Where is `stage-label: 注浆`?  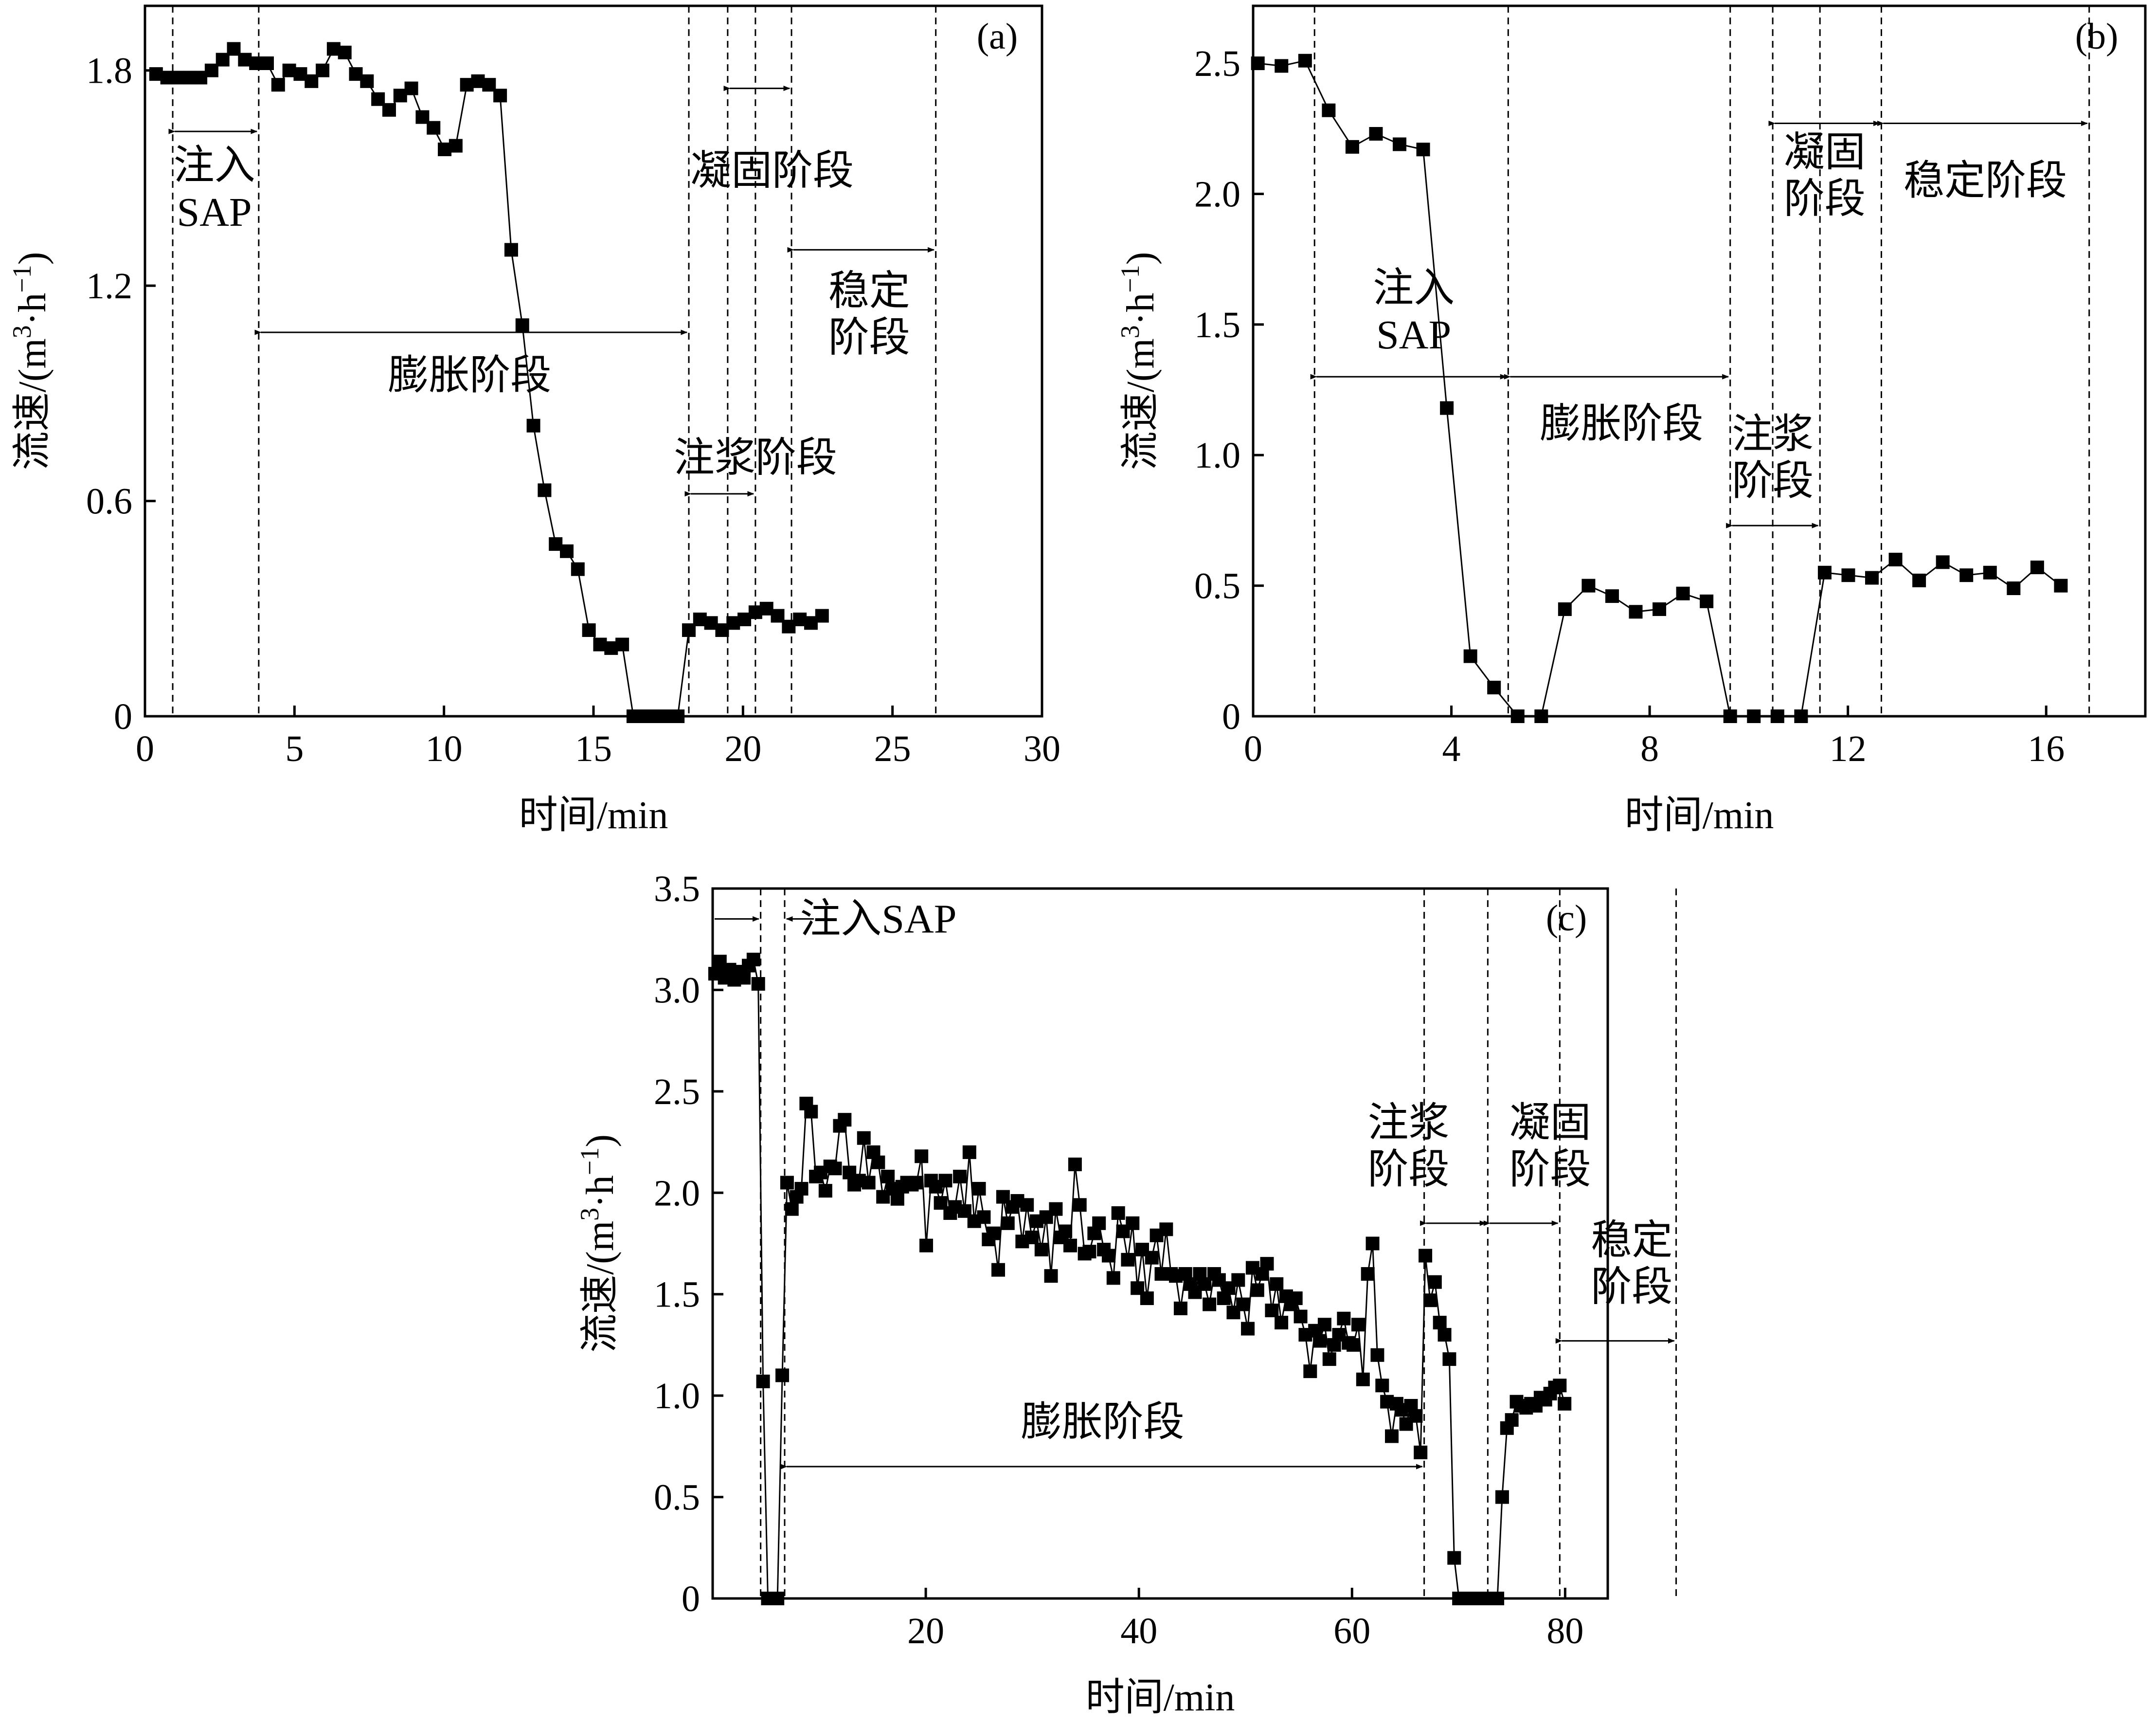 stage-label: 注浆 is located at coordinates (1773, 434).